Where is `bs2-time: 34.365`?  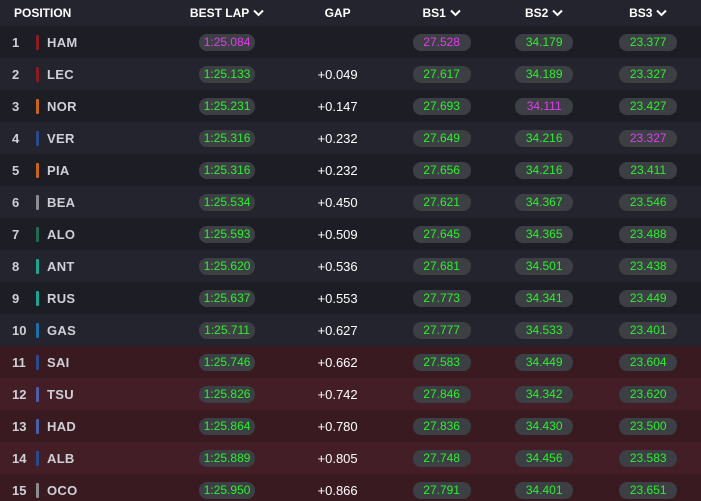
bs2-time: 34.365 is located at coordinates (544, 234).